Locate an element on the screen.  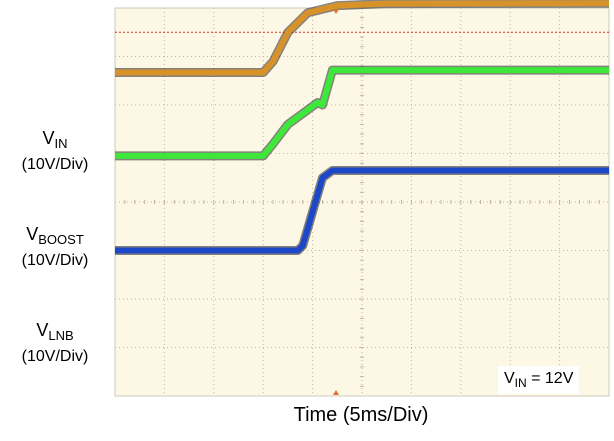
vboost-label-main: V is located at coordinates (32, 234).